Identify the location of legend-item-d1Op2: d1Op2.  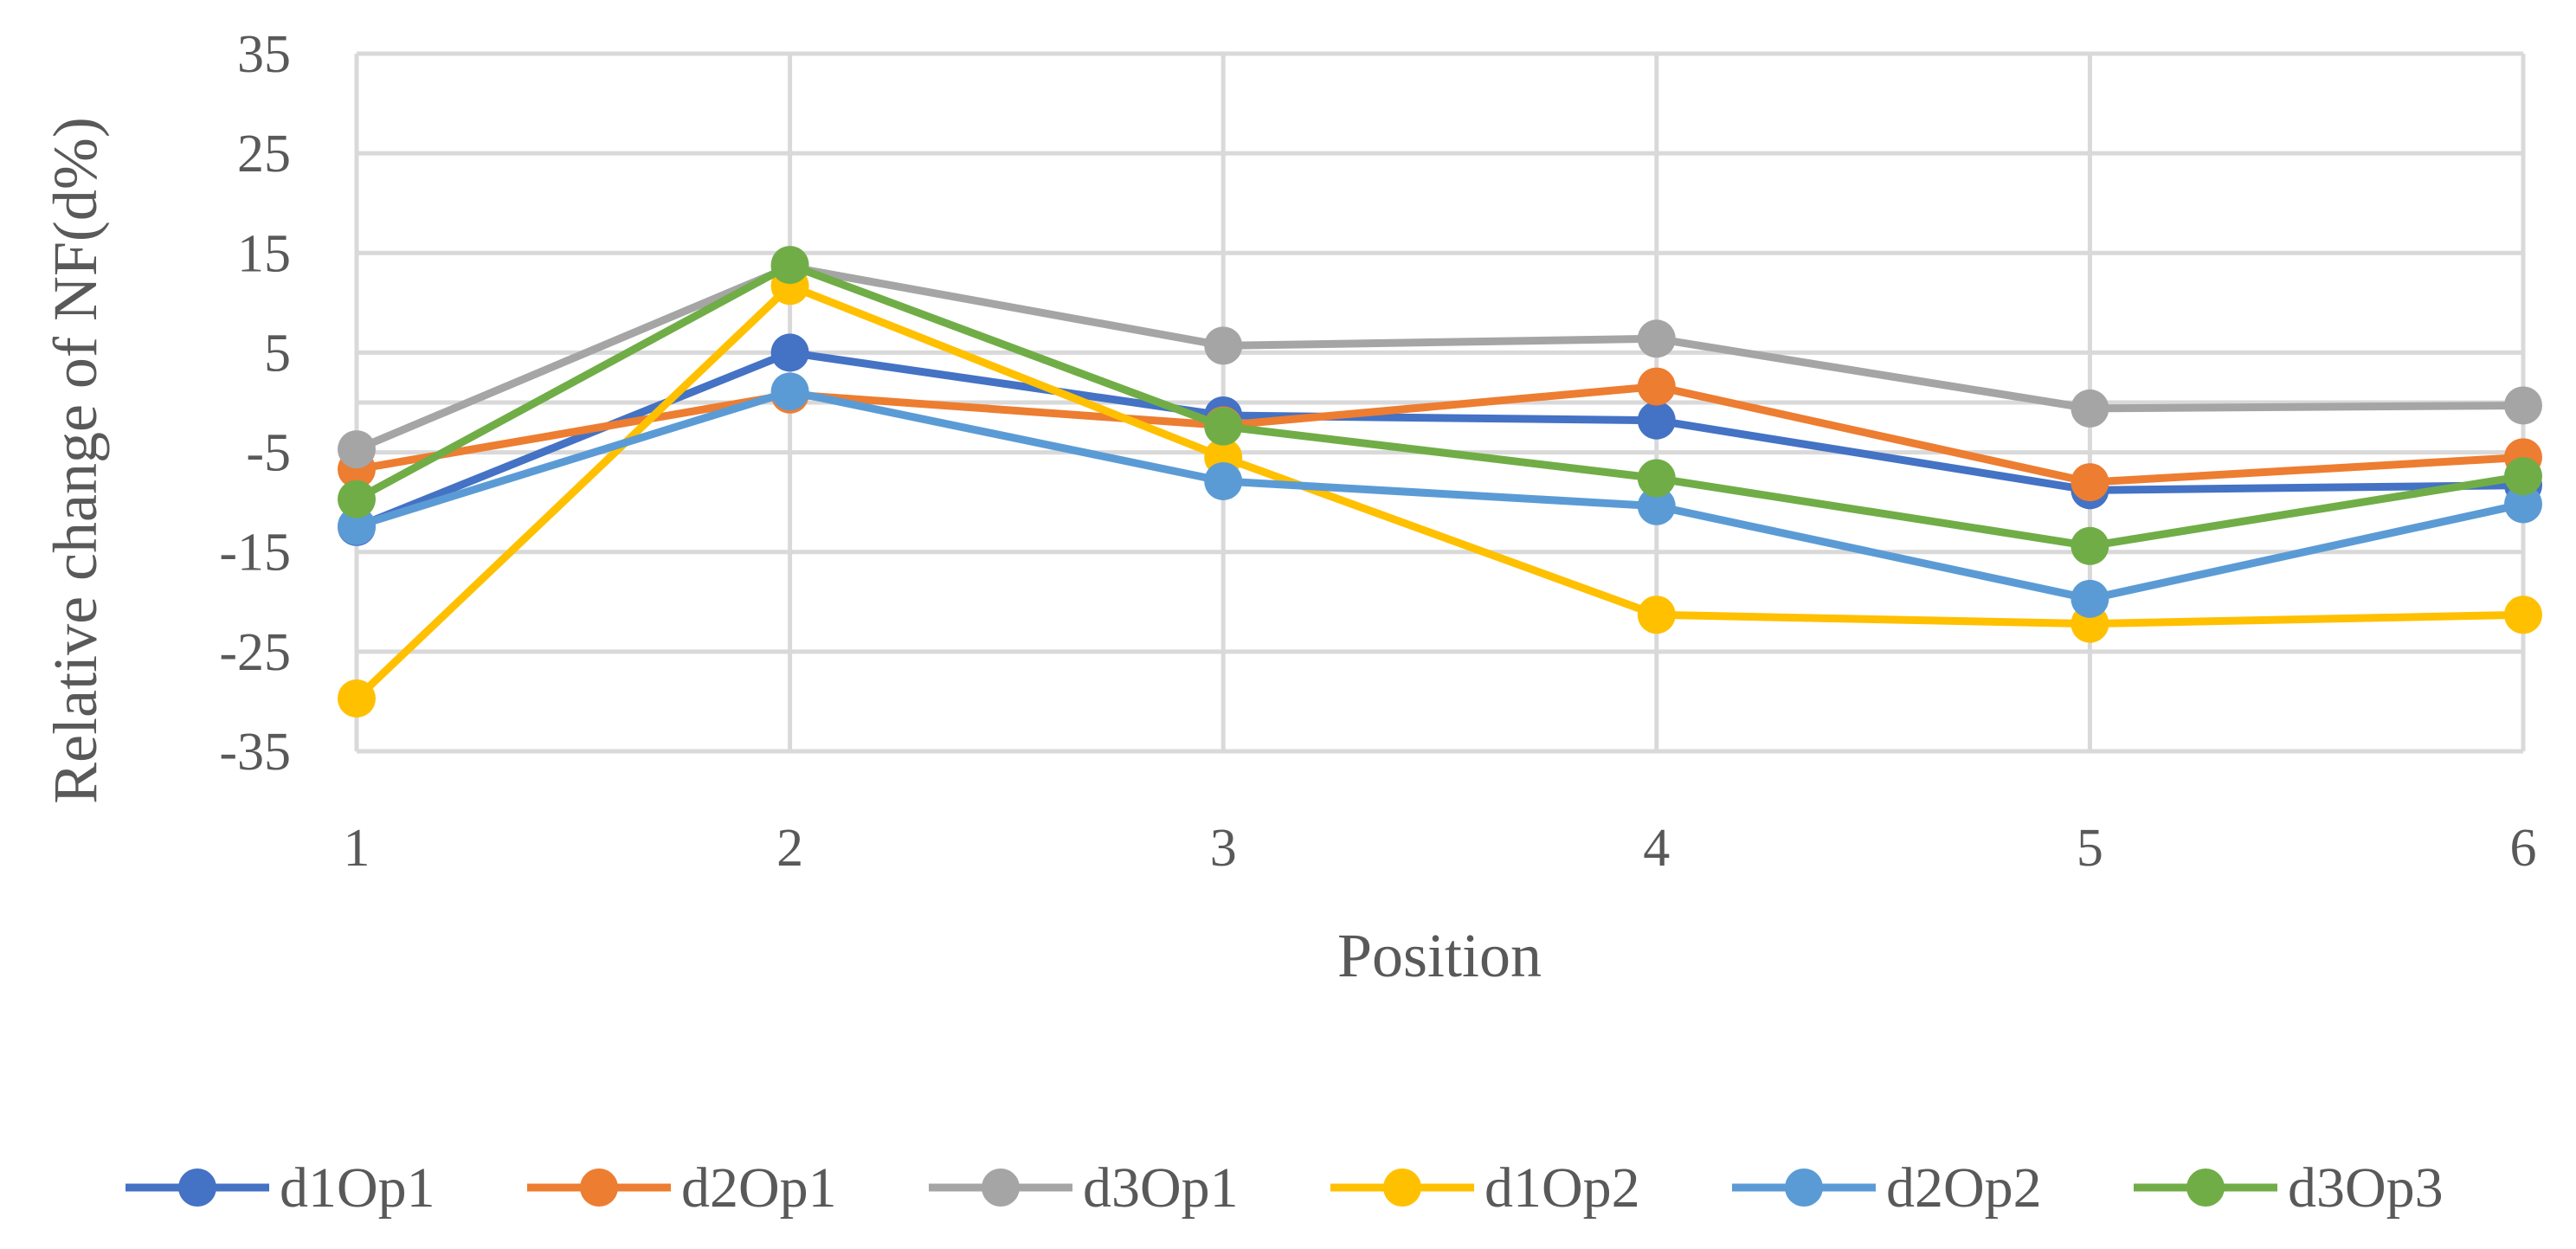
(1485, 1188).